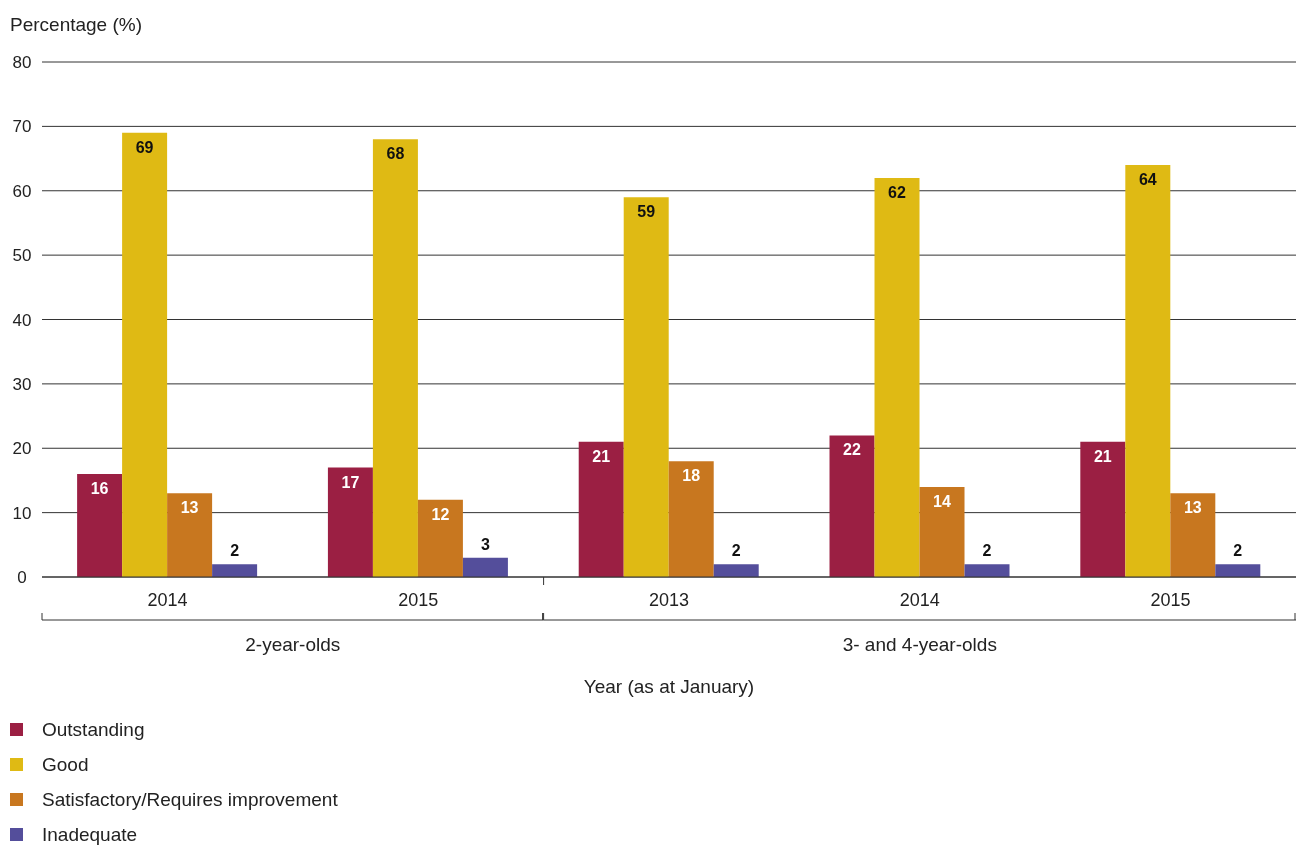 The width and height of the screenshot is (1296, 857). What do you see at coordinates (93, 729) in the screenshot?
I see `legend-label: Outstanding` at bounding box center [93, 729].